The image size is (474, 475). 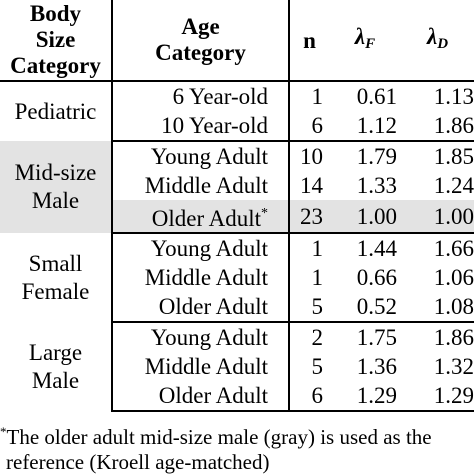 What do you see at coordinates (453, 248) in the screenshot?
I see `lambda-d-cell: 1.66` at bounding box center [453, 248].